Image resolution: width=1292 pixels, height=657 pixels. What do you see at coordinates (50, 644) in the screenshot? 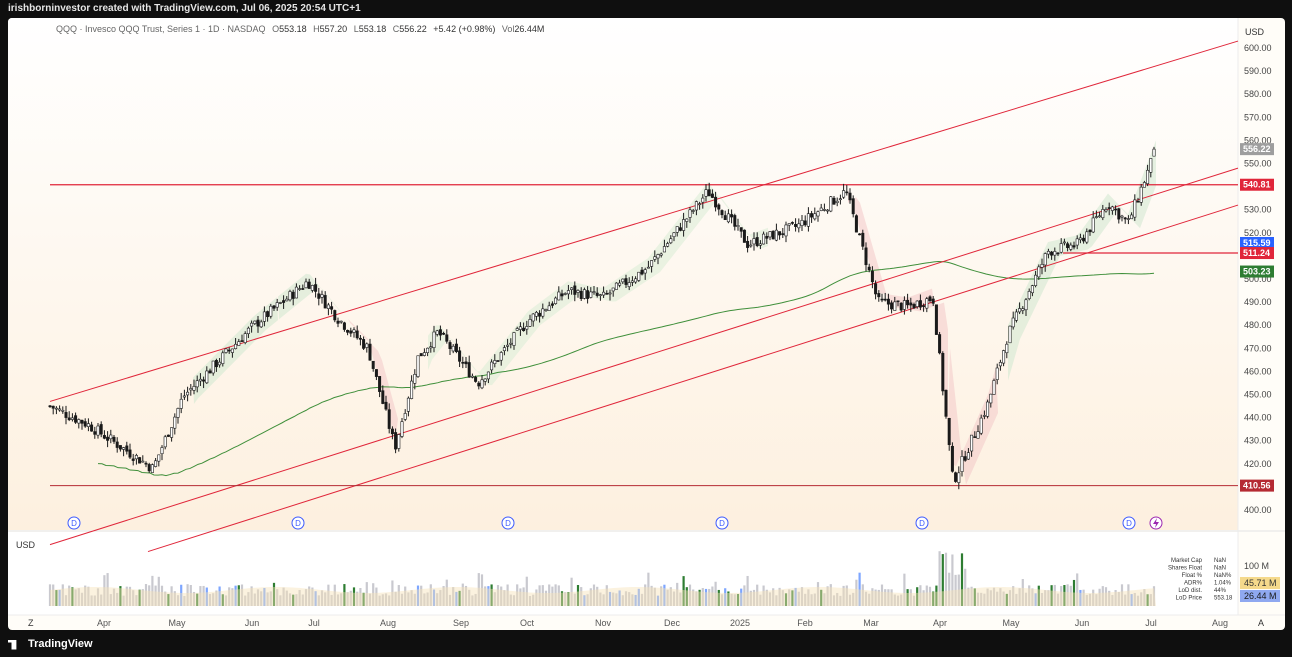
I see `tradingview-logo: TradingView` at bounding box center [50, 644].